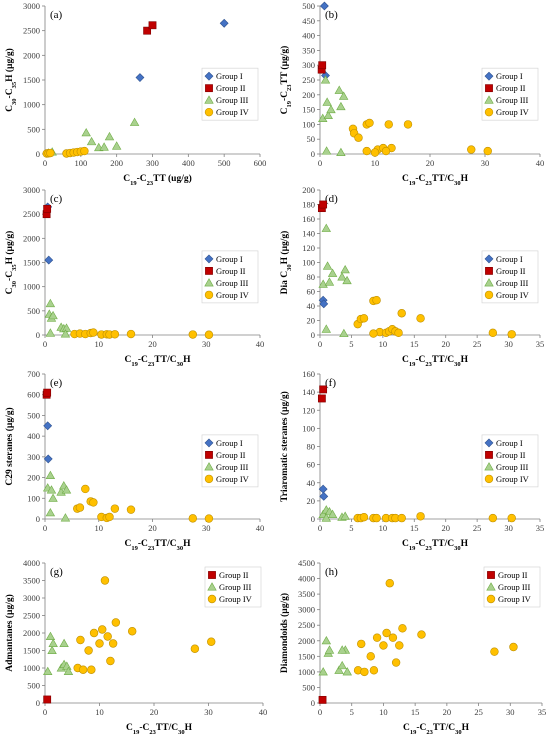 This screenshot has width=550, height=741. I want to click on x-tick-label: 35, so click(540, 528).